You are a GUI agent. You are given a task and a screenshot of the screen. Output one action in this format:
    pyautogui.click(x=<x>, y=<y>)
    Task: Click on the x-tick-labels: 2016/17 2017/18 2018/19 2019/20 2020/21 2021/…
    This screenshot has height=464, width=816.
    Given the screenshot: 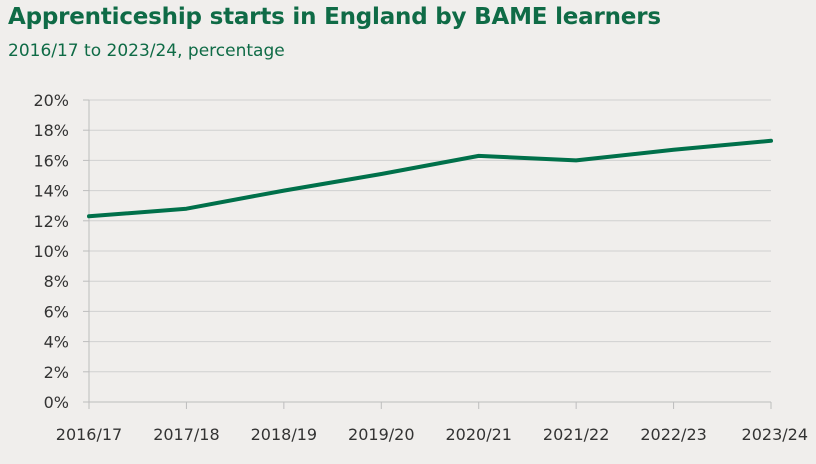 What is the action you would take?
    pyautogui.click(x=432, y=434)
    